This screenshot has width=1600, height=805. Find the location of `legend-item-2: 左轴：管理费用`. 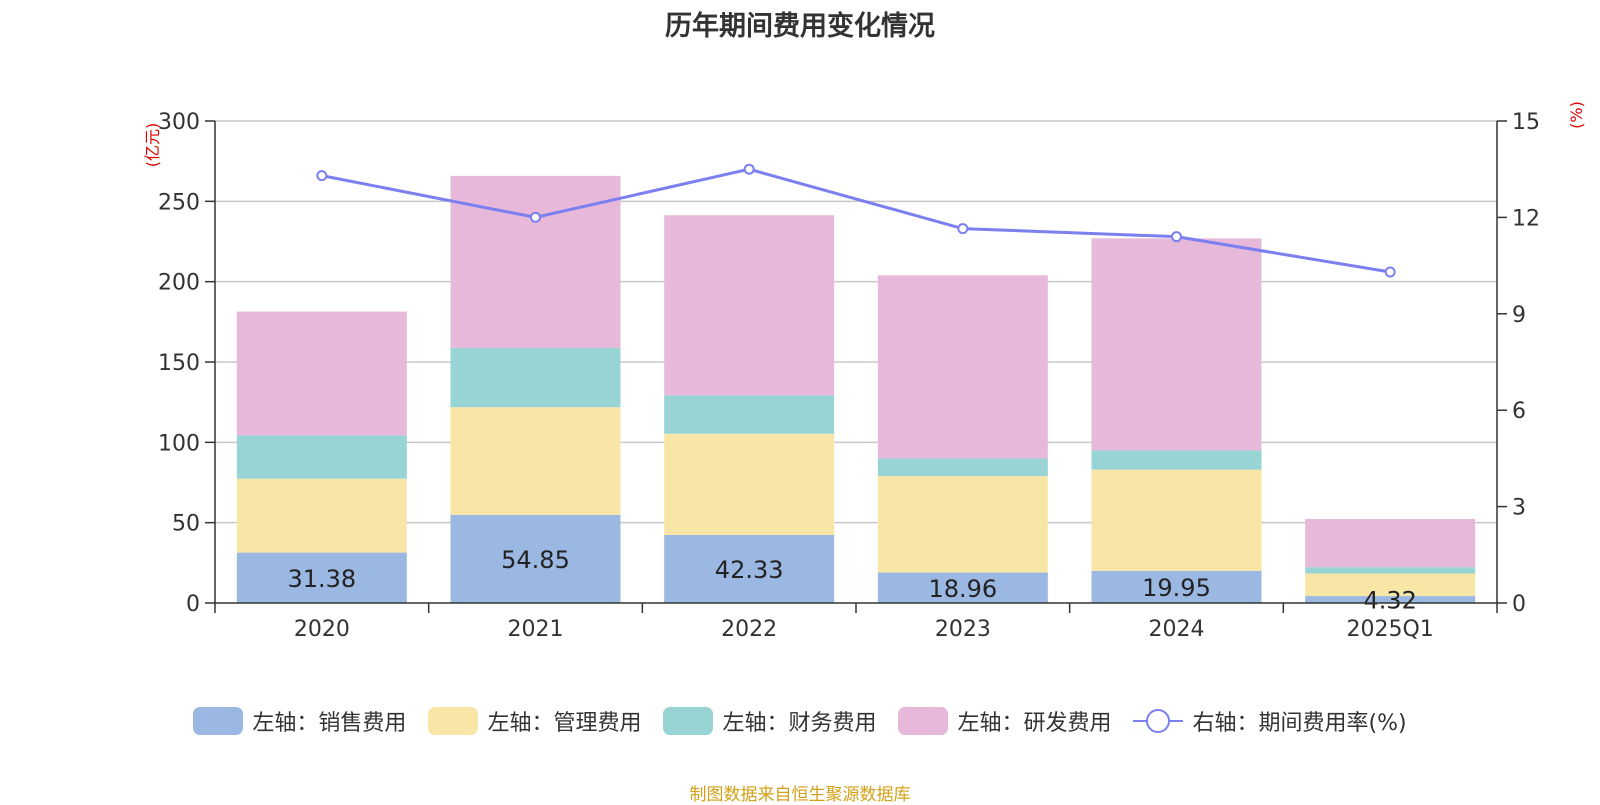

legend-item-2: 左轴：管理费用 is located at coordinates (534, 721).